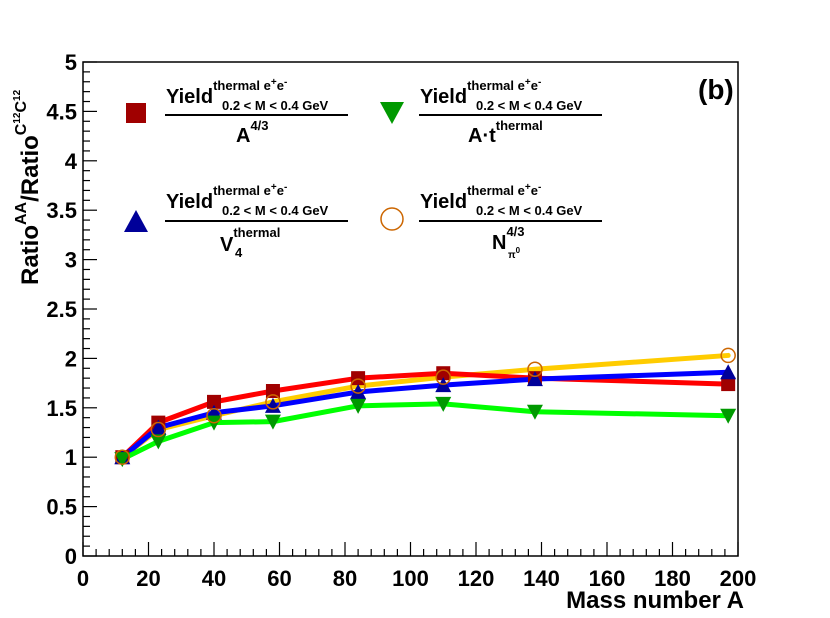 This screenshot has height=618, width=830. I want to click on legend-den-sub: 4, so click(239, 252).